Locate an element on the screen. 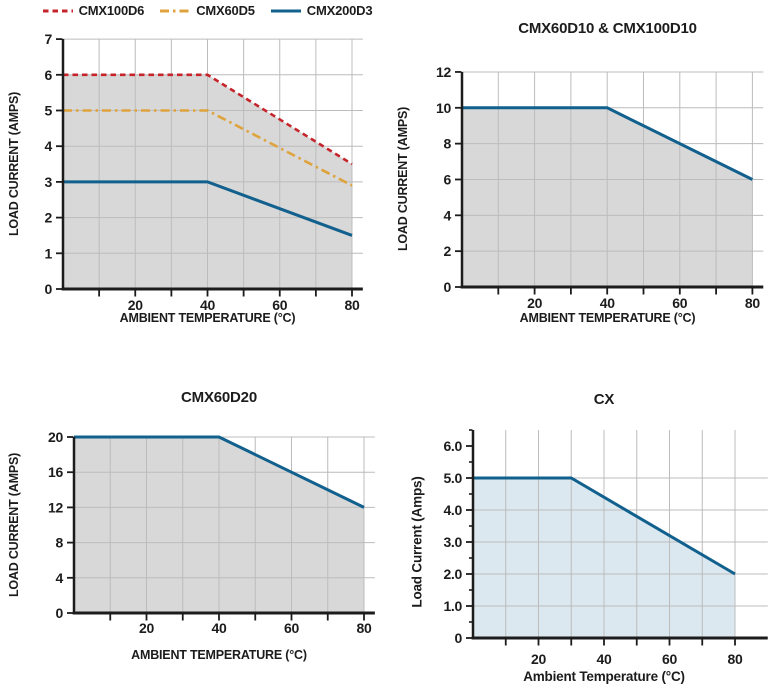 The image size is (778, 694). svg-text: 2.0 is located at coordinates (452, 574).